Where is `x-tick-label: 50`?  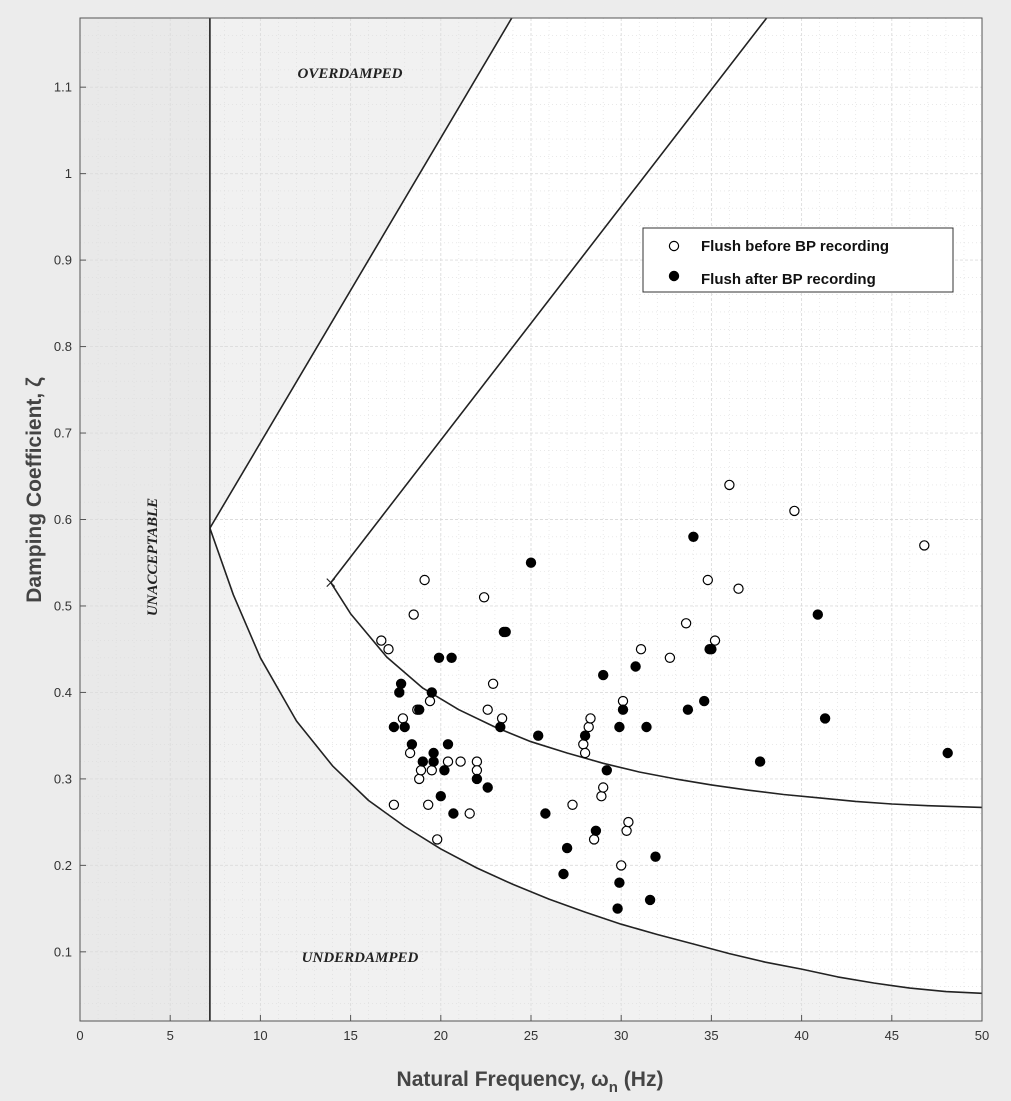
x-tick-label: 50 is located at coordinates (982, 1035).